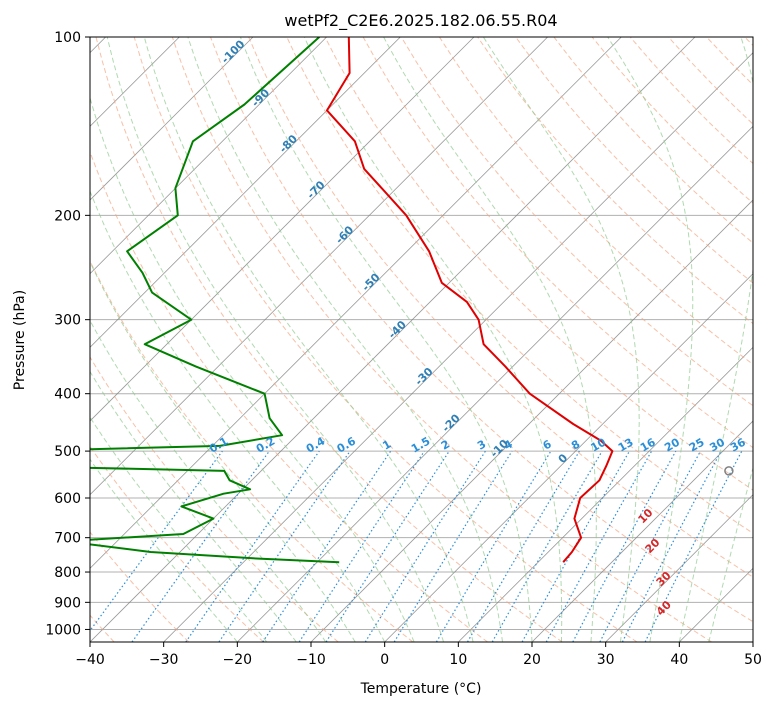 The image size is (775, 708). Describe the element at coordinates (67, 452) in the screenshot. I see `y-tick-label: 500` at that location.